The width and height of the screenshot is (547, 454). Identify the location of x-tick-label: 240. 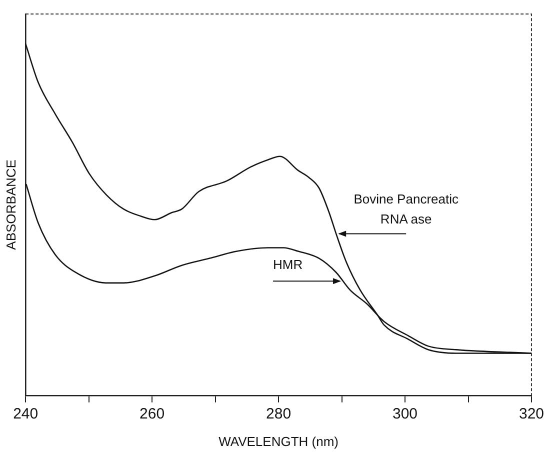
(25, 414).